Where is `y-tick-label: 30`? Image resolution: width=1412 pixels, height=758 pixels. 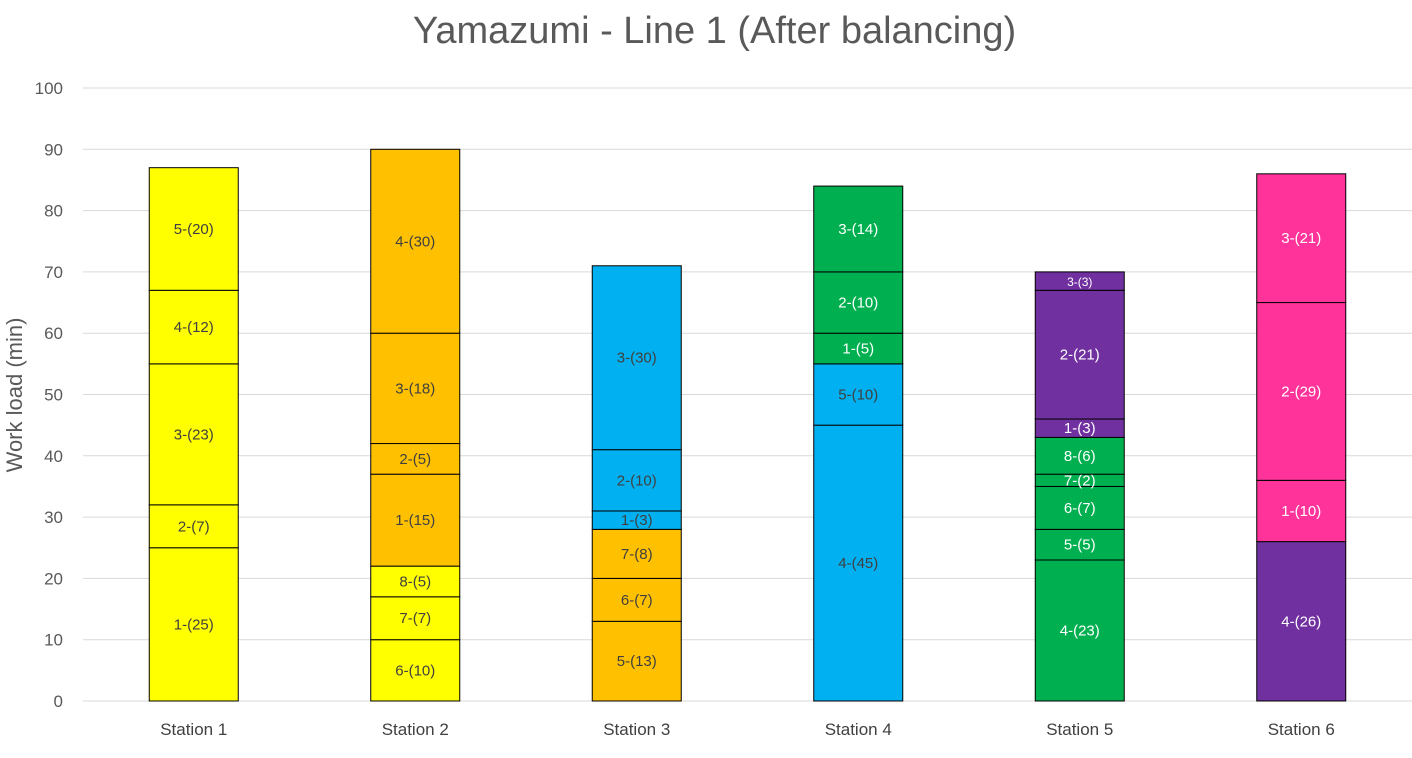 y-tick-label: 30 is located at coordinates (53, 517).